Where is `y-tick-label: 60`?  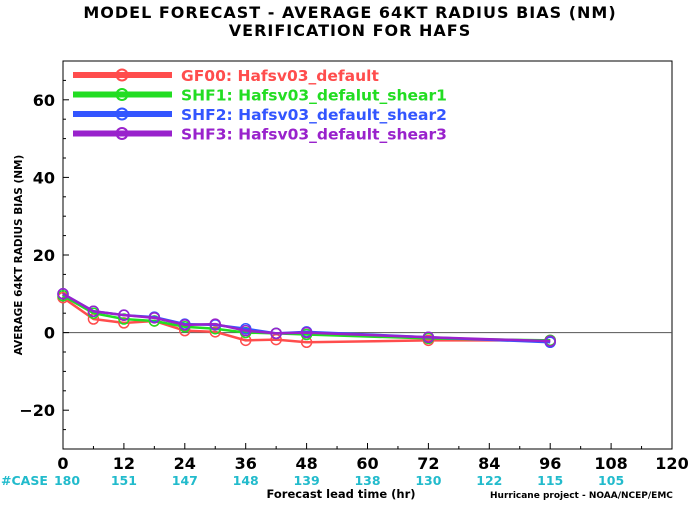
y-tick-label: 60 is located at coordinates (44, 100).